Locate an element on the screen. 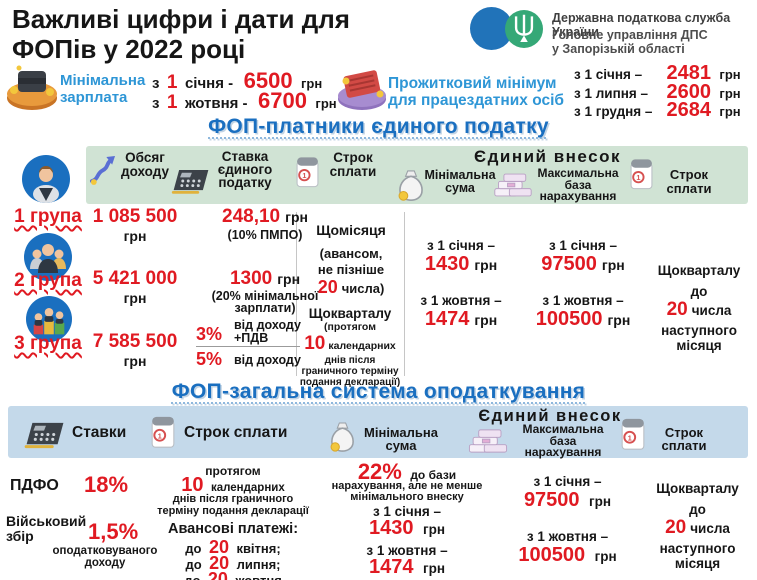 The height and width of the screenshot is (580, 757). gen-term-within-days: 10 календарних is located at coordinates (233, 485).